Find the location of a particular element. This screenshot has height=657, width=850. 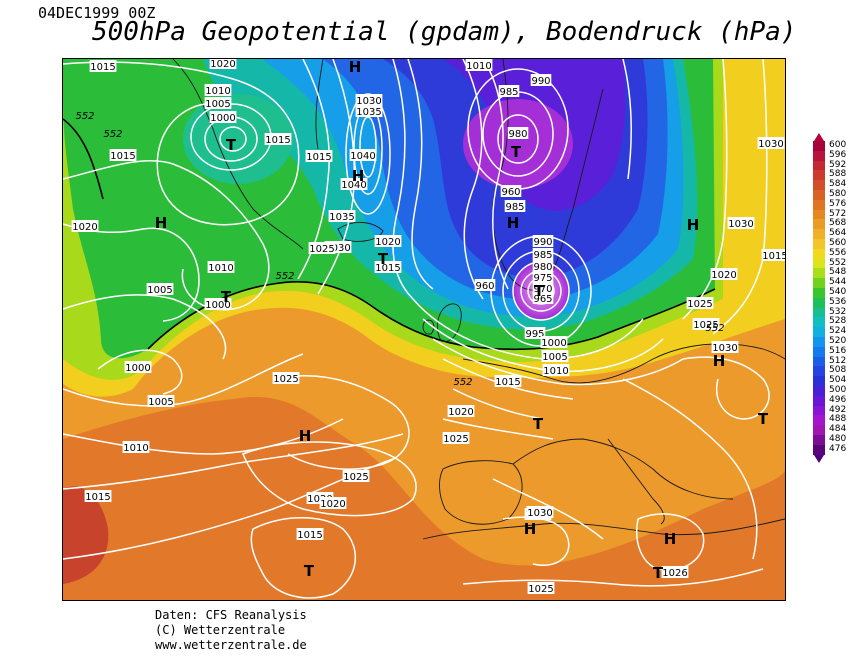

legend-value: 492 is located at coordinates (838, 409).